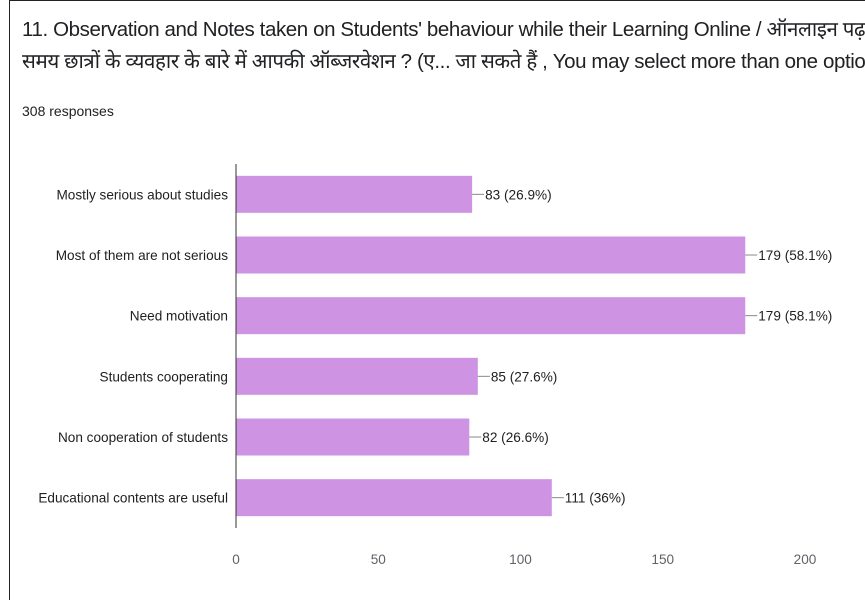 The height and width of the screenshot is (600, 865). I want to click on x-tick-label: 50, so click(379, 559).